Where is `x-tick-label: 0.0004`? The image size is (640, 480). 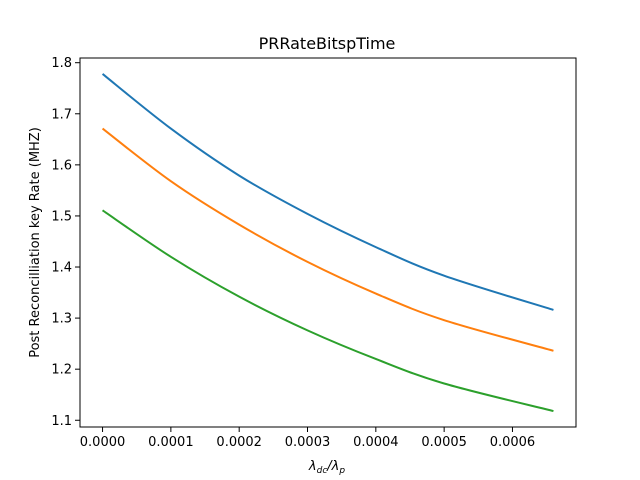 x-tick-label: 0.0004 is located at coordinates (376, 442).